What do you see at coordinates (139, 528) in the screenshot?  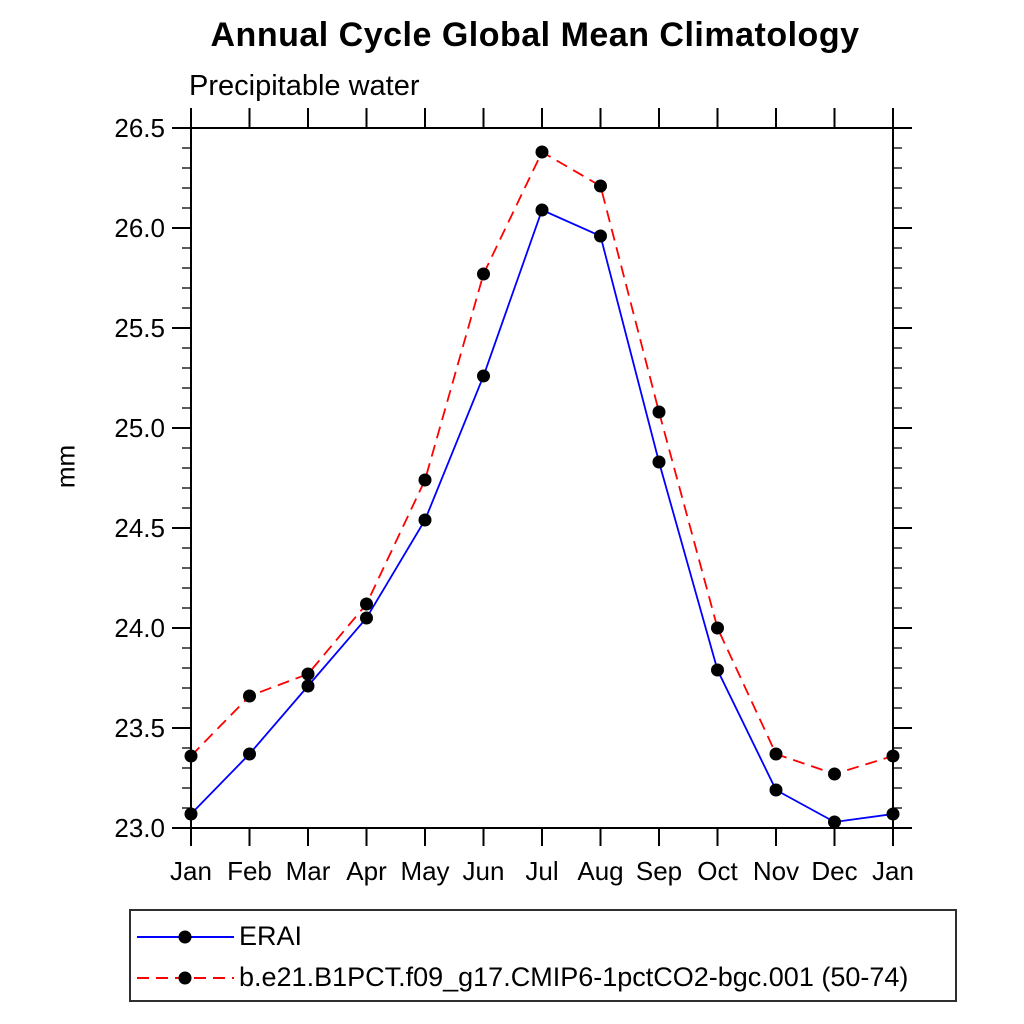 I see `y-tick-label: 24.5` at bounding box center [139, 528].